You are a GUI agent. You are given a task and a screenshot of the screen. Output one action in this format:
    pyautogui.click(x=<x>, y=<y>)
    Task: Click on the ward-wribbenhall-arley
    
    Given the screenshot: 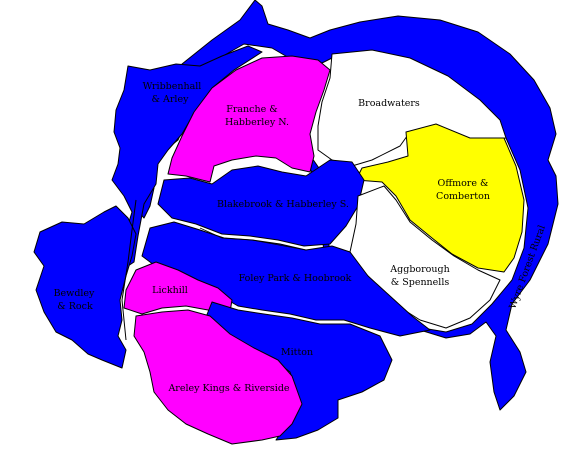 What is the action you would take?
    pyautogui.click(x=186, y=158)
    